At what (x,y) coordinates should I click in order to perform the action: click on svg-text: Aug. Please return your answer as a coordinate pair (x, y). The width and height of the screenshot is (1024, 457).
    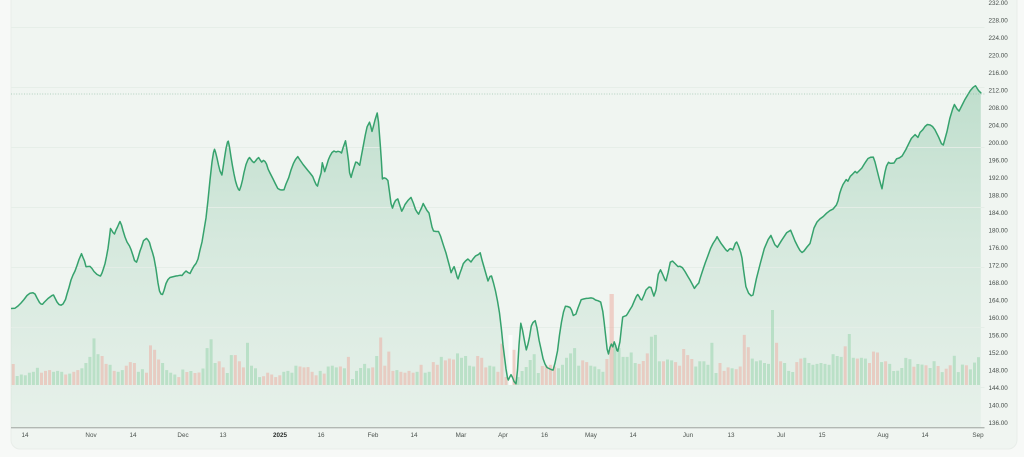
    Looking at the image, I should click on (883, 435).